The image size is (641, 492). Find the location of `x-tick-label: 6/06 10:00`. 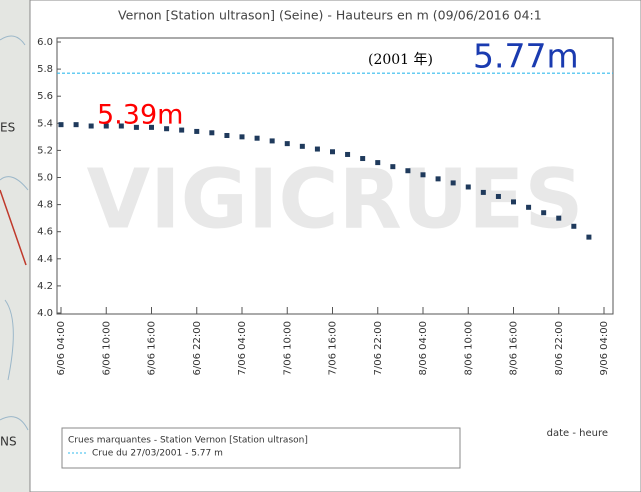

x-tick-label: 6/06 10:00 is located at coordinates (106, 348).